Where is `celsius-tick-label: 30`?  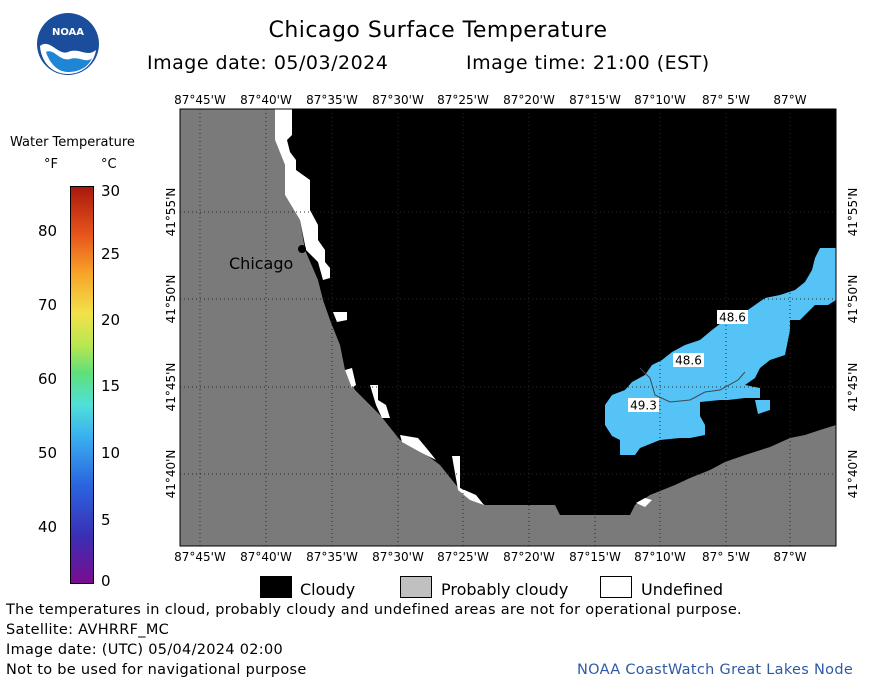 celsius-tick-label: 30 is located at coordinates (111, 191).